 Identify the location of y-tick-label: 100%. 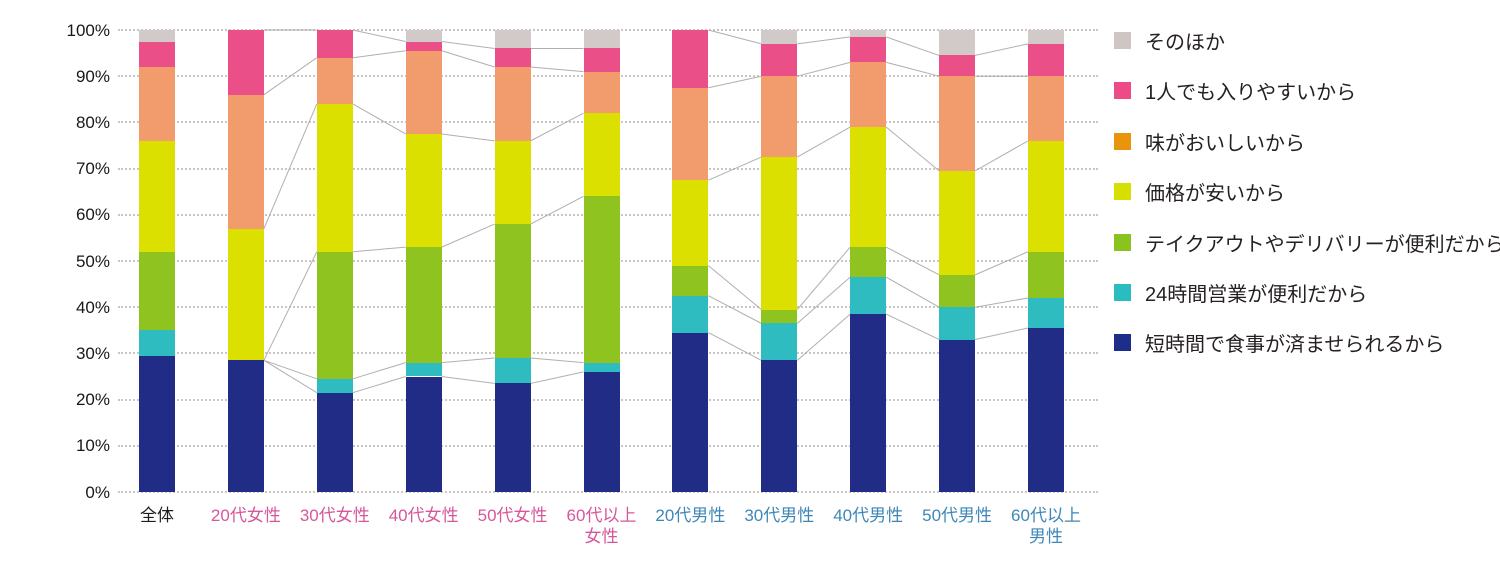
(88, 30).